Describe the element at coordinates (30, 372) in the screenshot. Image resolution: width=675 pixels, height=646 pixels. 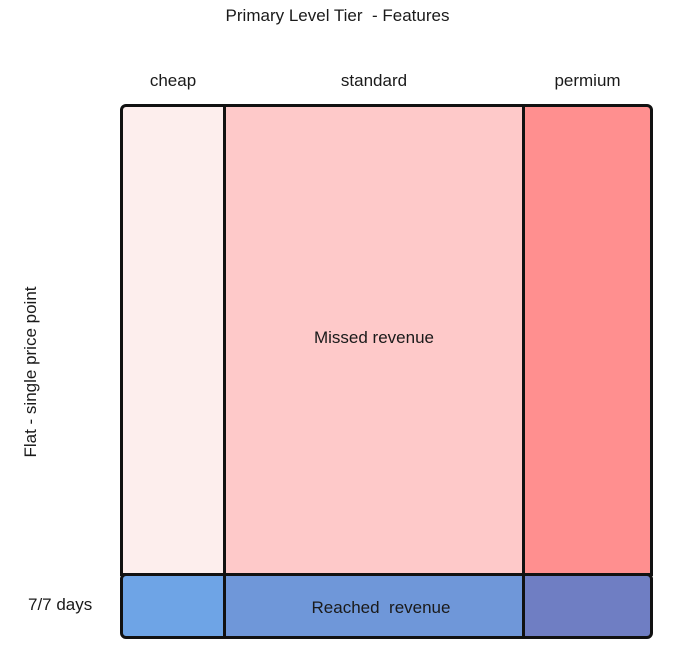
I see `side-label-flat-price: Flat - single price point` at that location.